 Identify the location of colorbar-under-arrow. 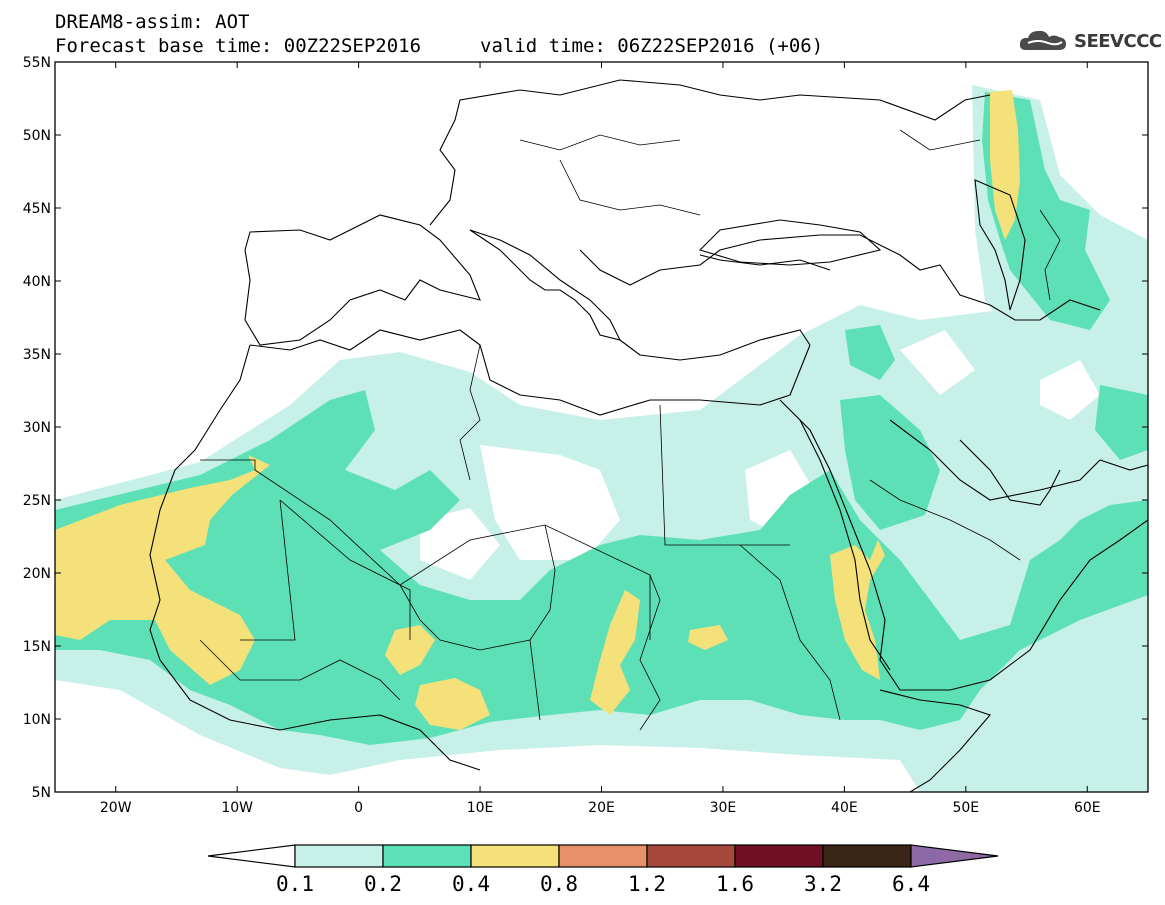
(251, 856).